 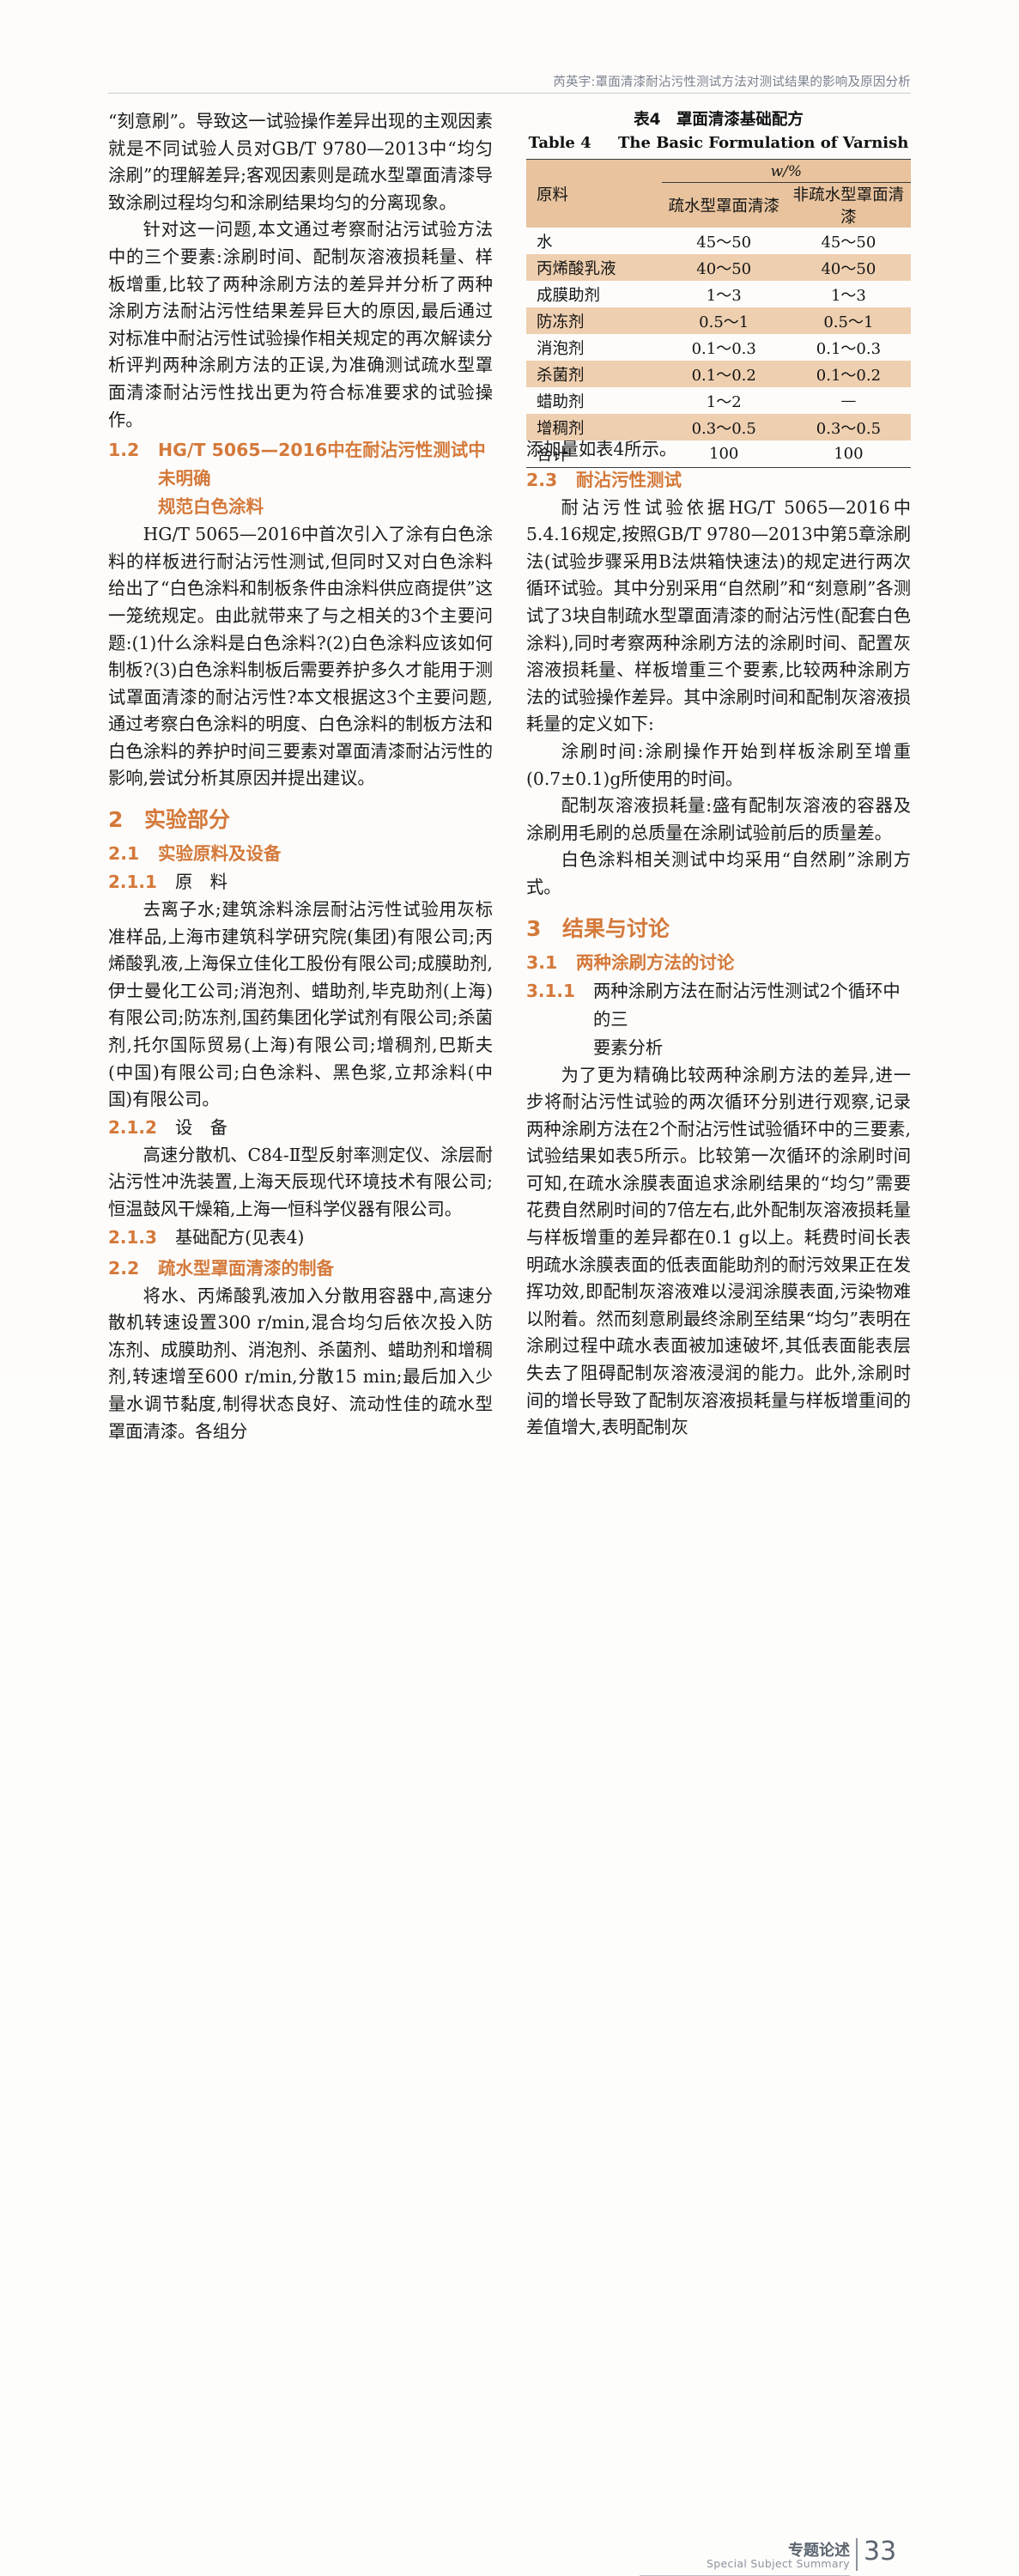 What do you see at coordinates (718, 929) in the screenshot?
I see `heading-3: 3 结果与讨论` at bounding box center [718, 929].